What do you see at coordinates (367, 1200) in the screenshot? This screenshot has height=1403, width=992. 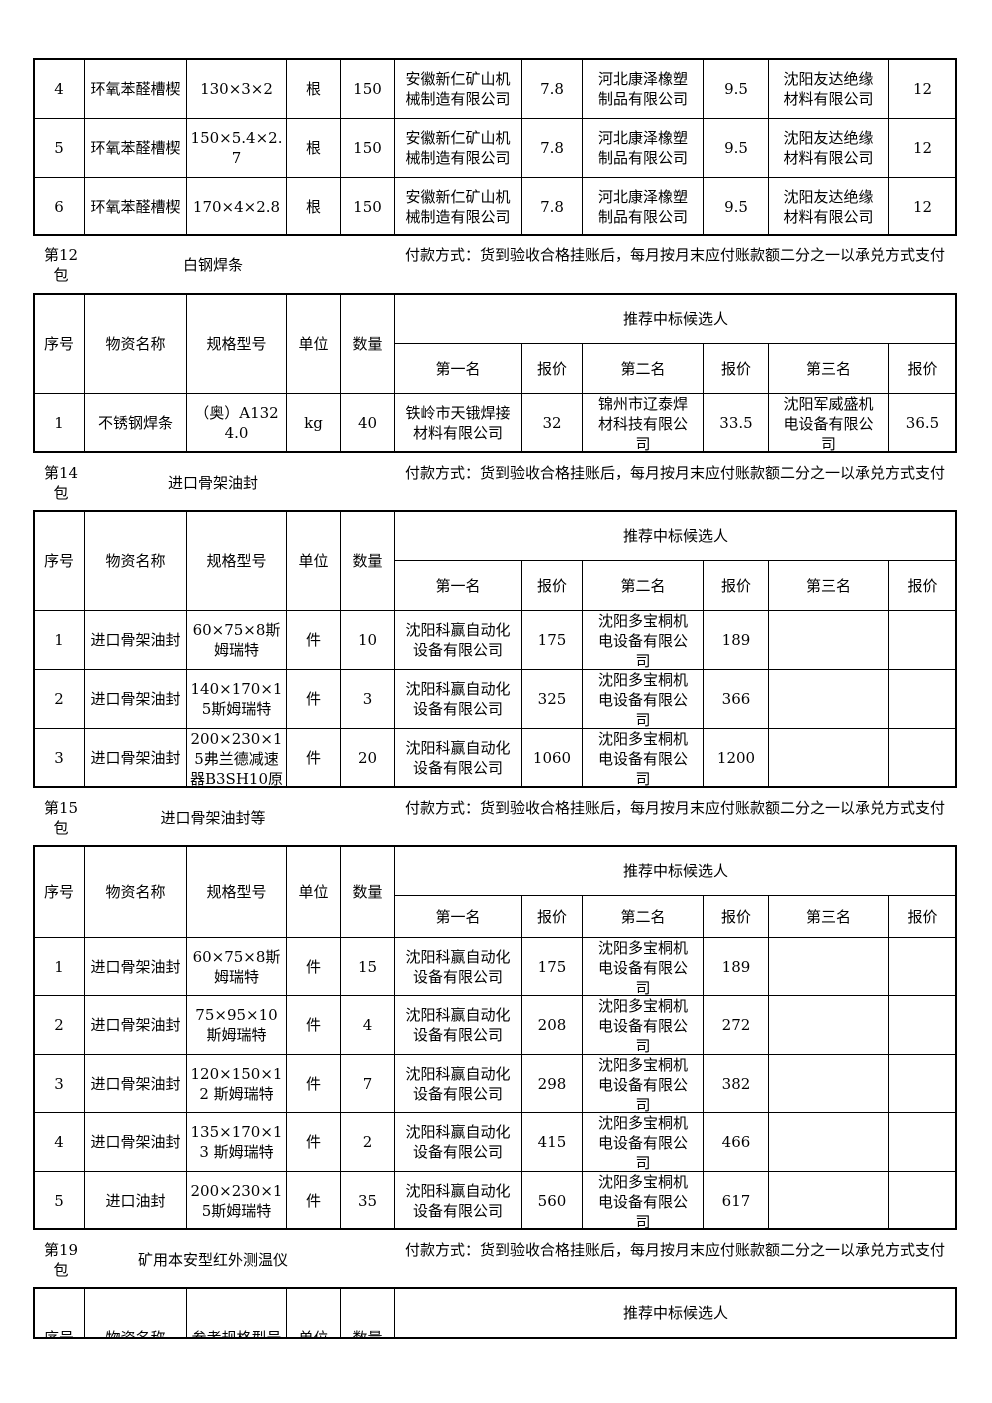 I see `table-cell: 35` at bounding box center [367, 1200].